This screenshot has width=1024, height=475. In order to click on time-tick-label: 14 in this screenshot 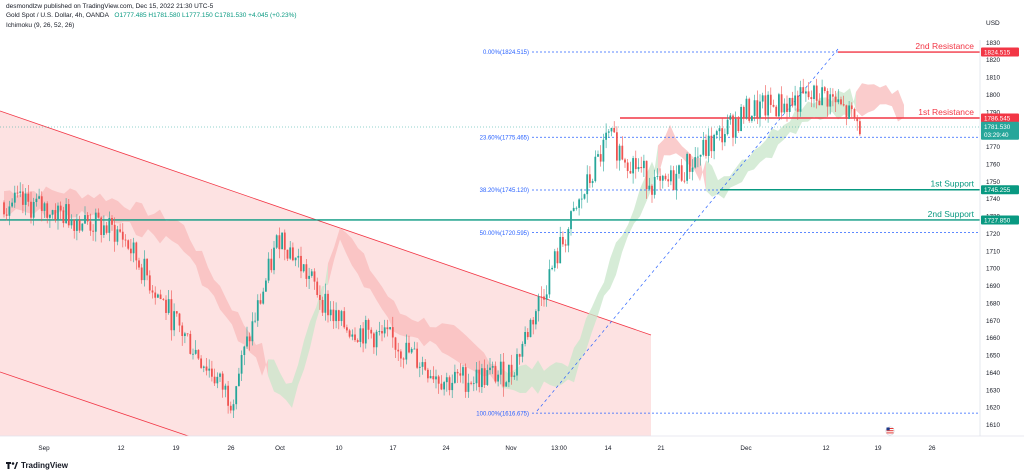, I will do `click(608, 448)`.